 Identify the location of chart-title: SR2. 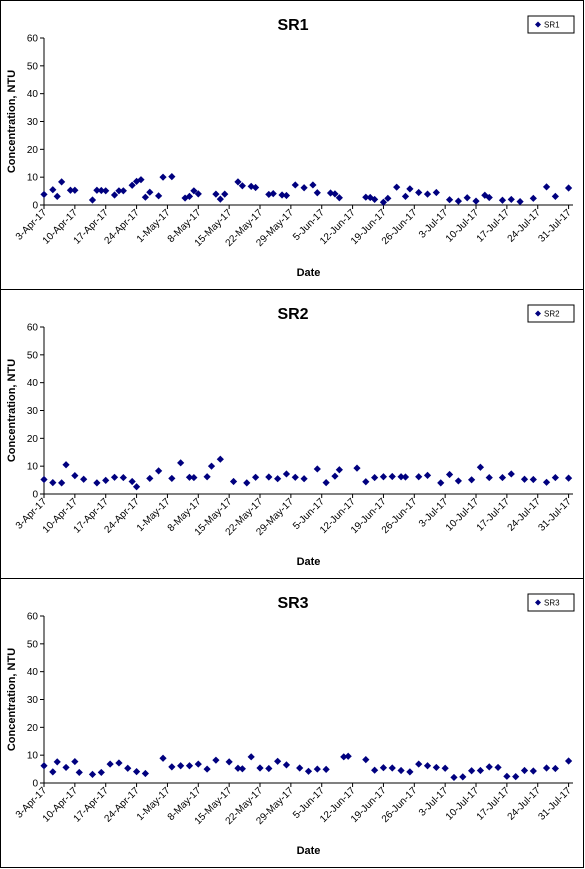
(292, 314).